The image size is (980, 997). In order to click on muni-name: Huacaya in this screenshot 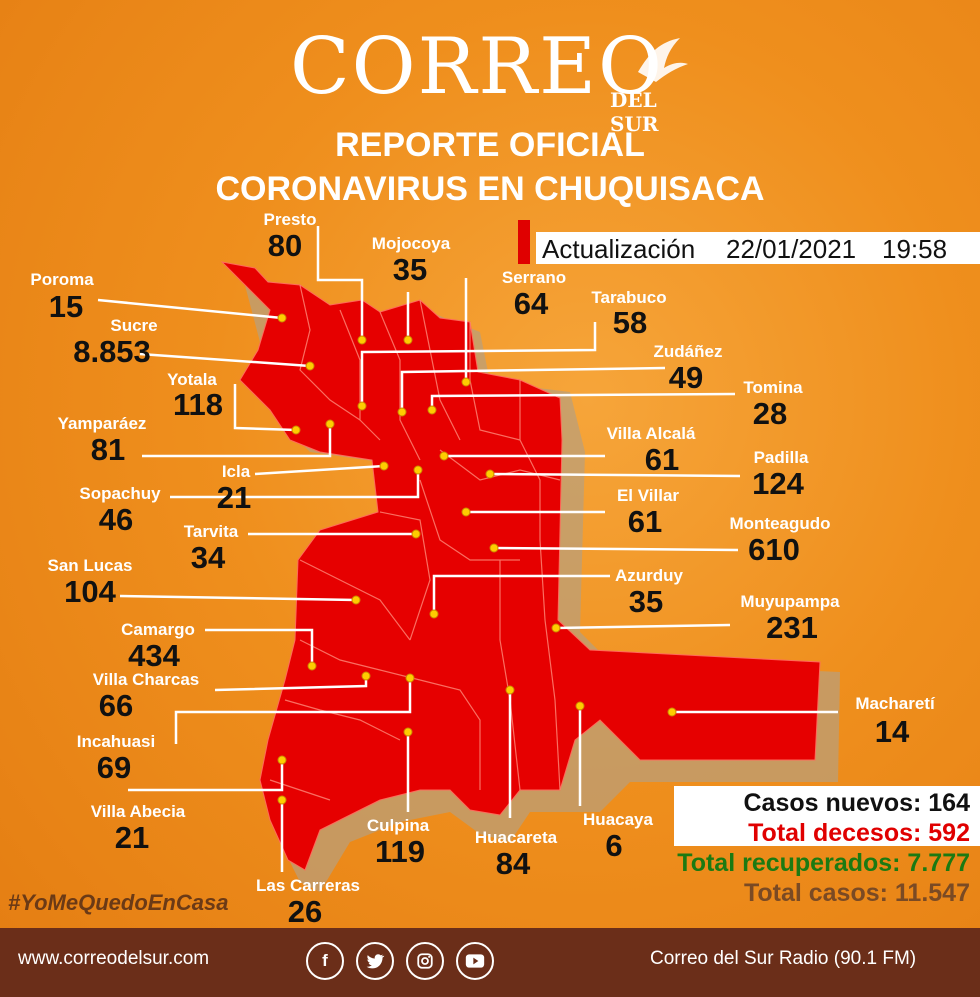, I will do `click(618, 819)`.